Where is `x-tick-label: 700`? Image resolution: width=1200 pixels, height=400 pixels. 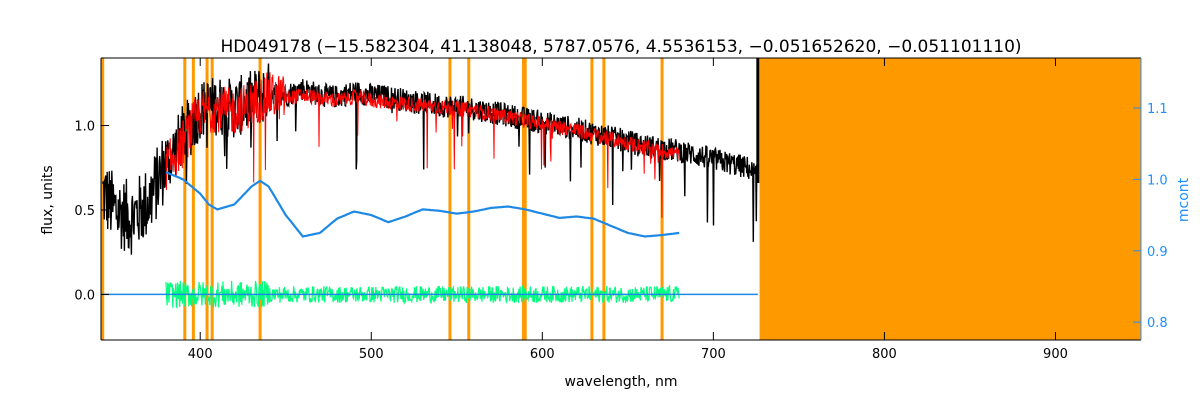
x-tick-label: 700 is located at coordinates (713, 354).